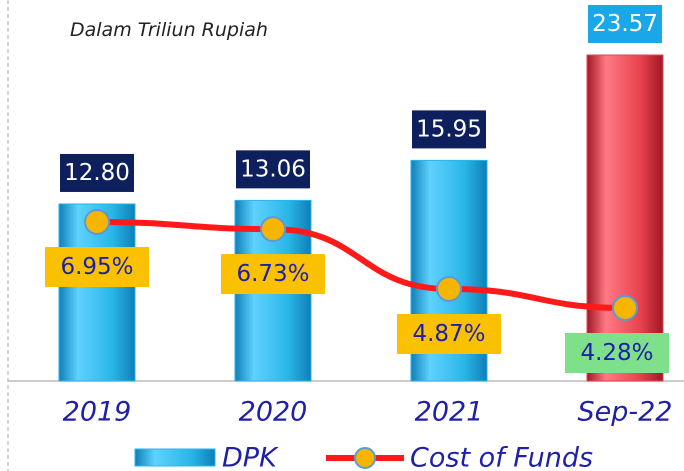 The image size is (684, 471). What do you see at coordinates (169, 30) in the screenshot?
I see `chart-title: Dalam Triliun Rupiah` at bounding box center [169, 30].